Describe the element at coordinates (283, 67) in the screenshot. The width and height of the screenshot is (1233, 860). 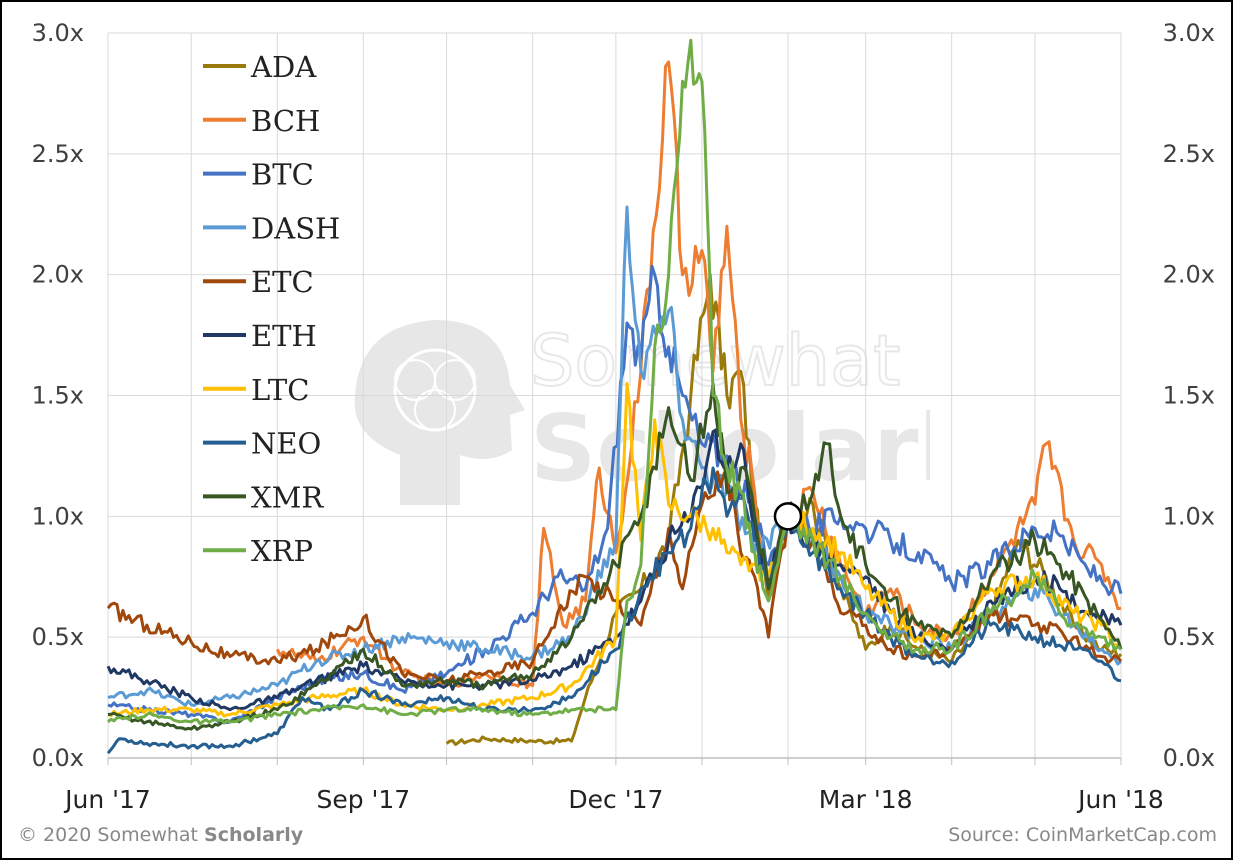
I see `legend-label-ada: ADA` at that location.